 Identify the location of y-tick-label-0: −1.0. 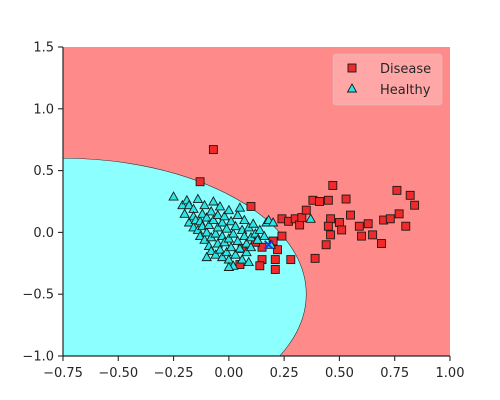
(38, 357).